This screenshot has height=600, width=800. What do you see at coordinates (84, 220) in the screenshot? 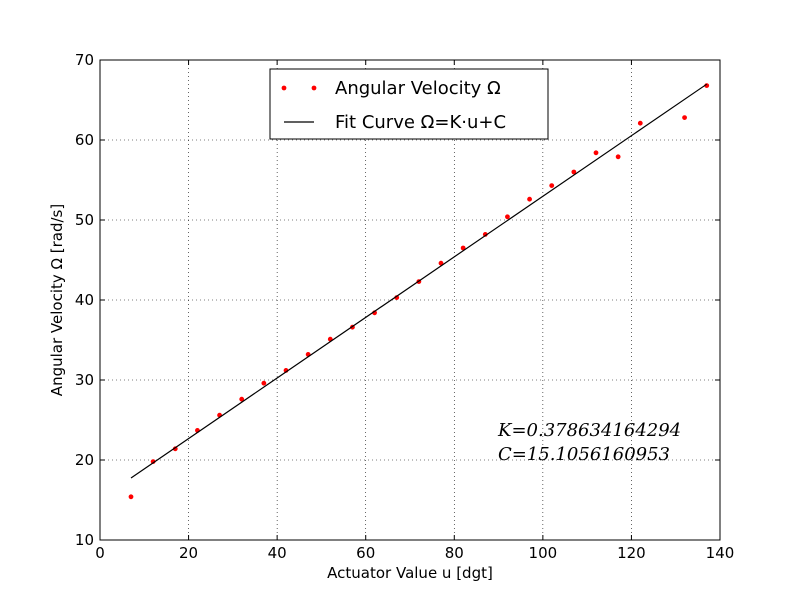
I see `y-tick-label: 50` at bounding box center [84, 220].